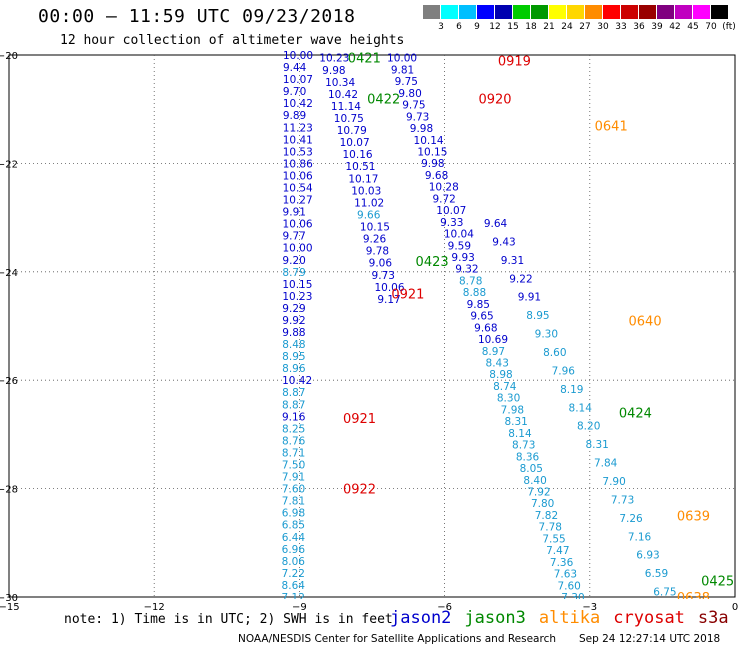  I want to click on swh-value: 10.14, so click(429, 141).